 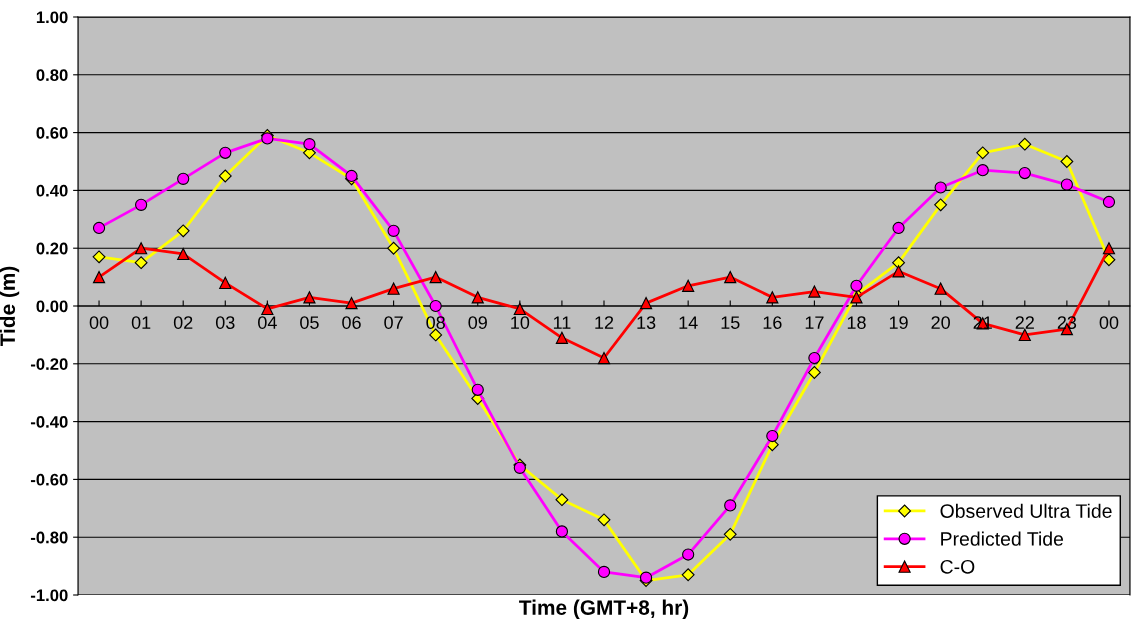 What do you see at coordinates (52, 248) in the screenshot?
I see `y-tick-label: 0.20` at bounding box center [52, 248].